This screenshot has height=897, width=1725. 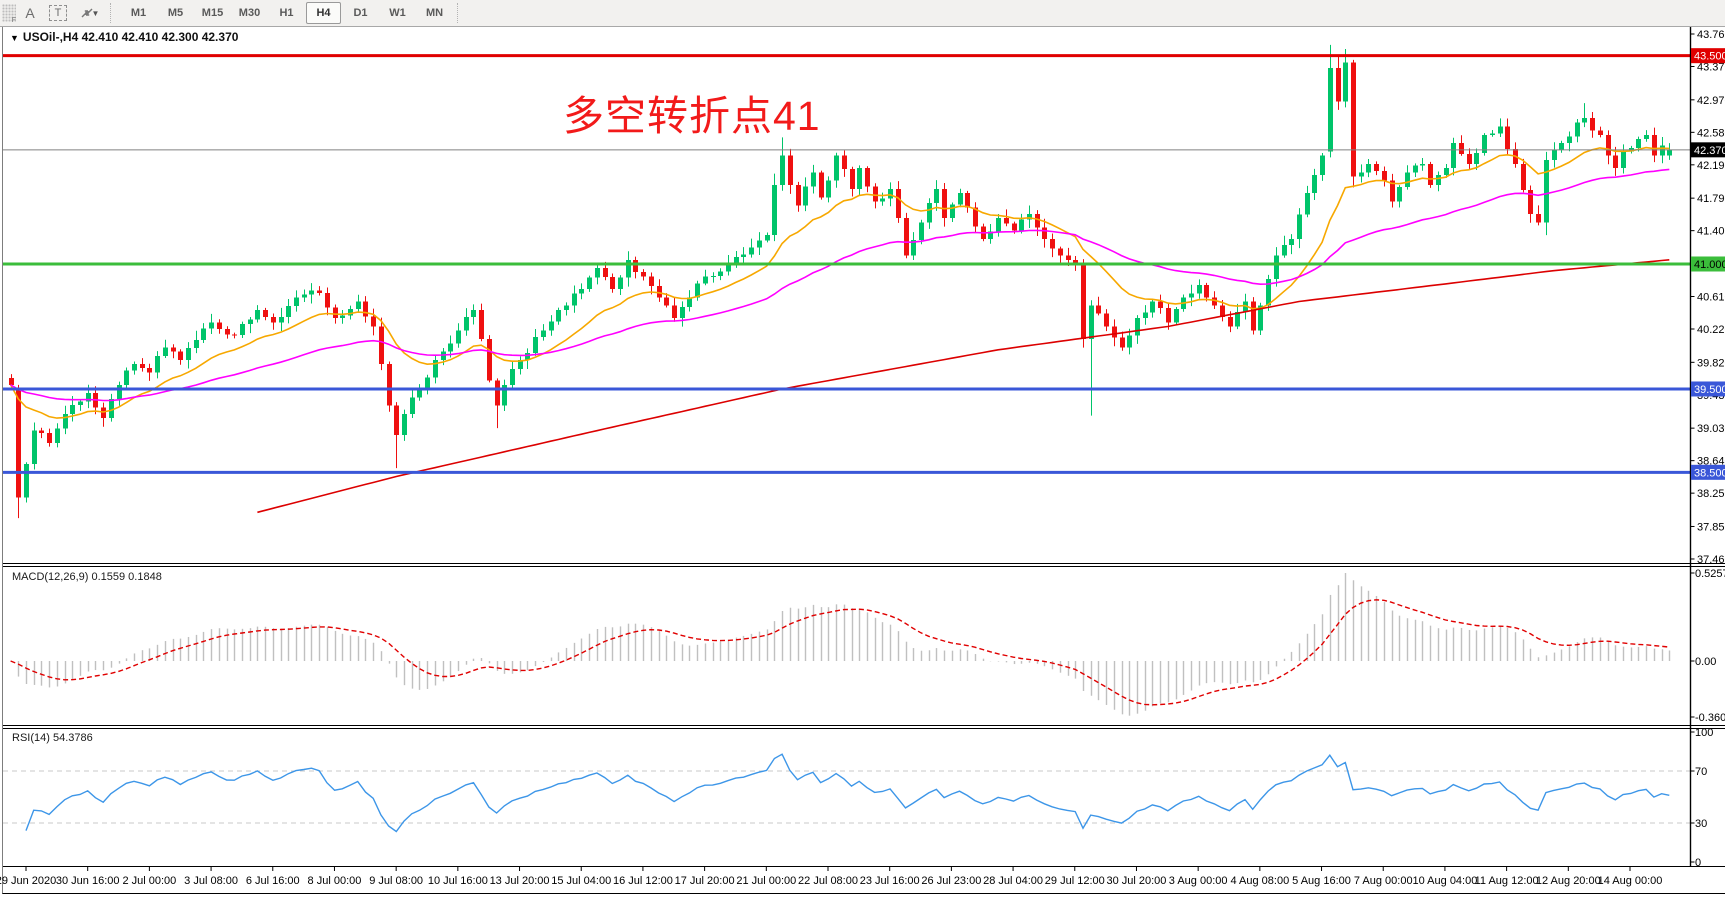 What do you see at coordinates (1711, 67) in the screenshot?
I see `svg-text: 43.370` at bounding box center [1711, 67].